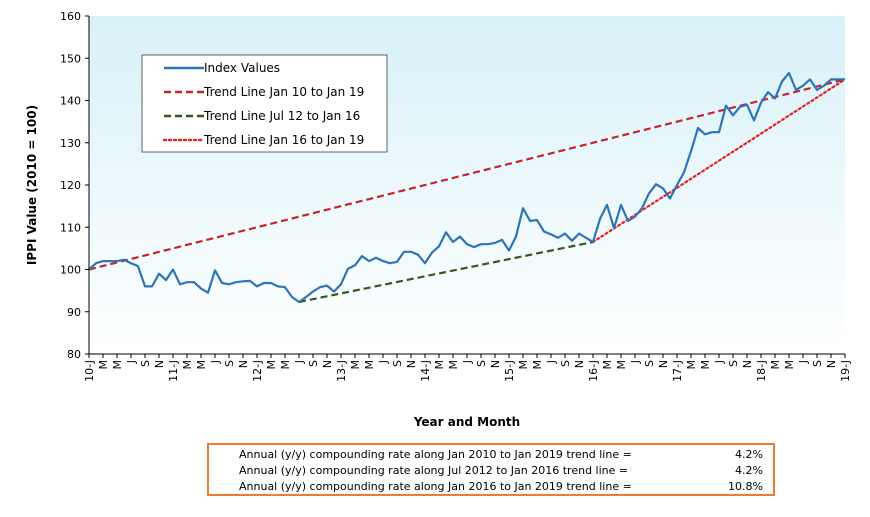  I want to click on y-tick-label: 160, so click(70, 16).